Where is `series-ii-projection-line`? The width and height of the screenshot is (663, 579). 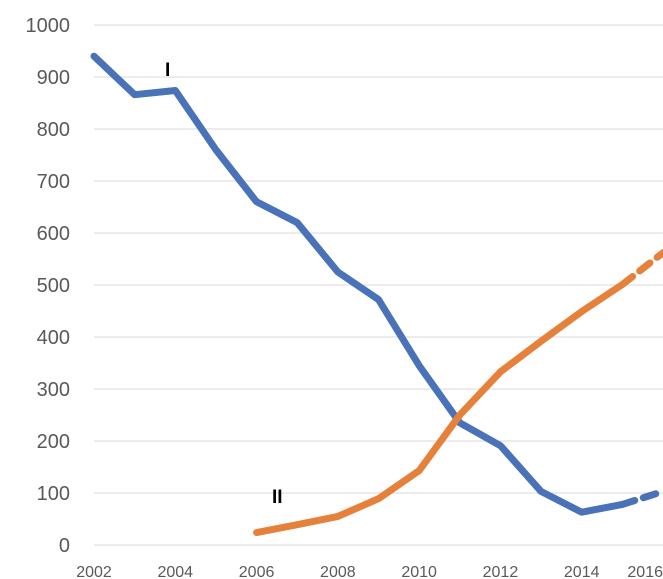
series-ii-projection-line is located at coordinates (640, 268).